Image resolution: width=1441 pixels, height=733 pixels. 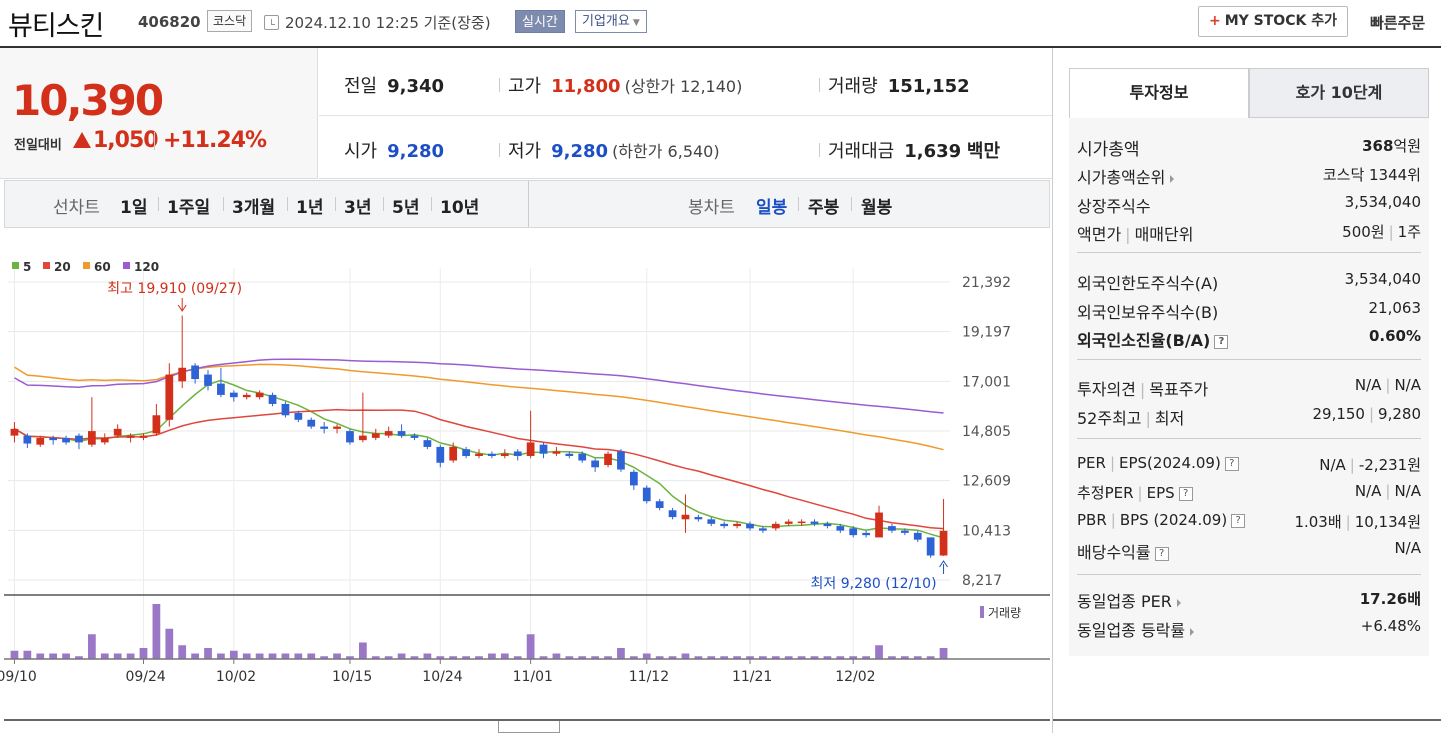 I want to click on period-3y: 3년, so click(x=358, y=208).